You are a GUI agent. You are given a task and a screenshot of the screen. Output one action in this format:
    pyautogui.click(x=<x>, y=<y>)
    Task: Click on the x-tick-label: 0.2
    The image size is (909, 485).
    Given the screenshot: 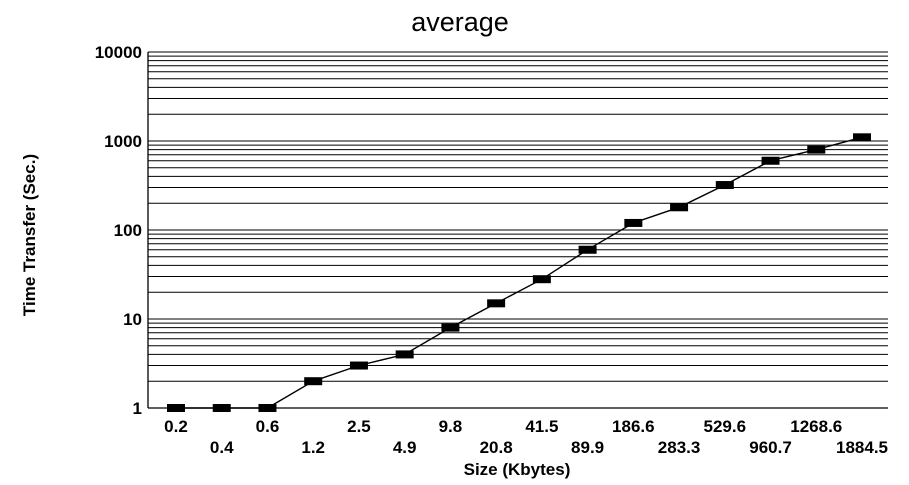 What is the action you would take?
    pyautogui.click(x=176, y=426)
    